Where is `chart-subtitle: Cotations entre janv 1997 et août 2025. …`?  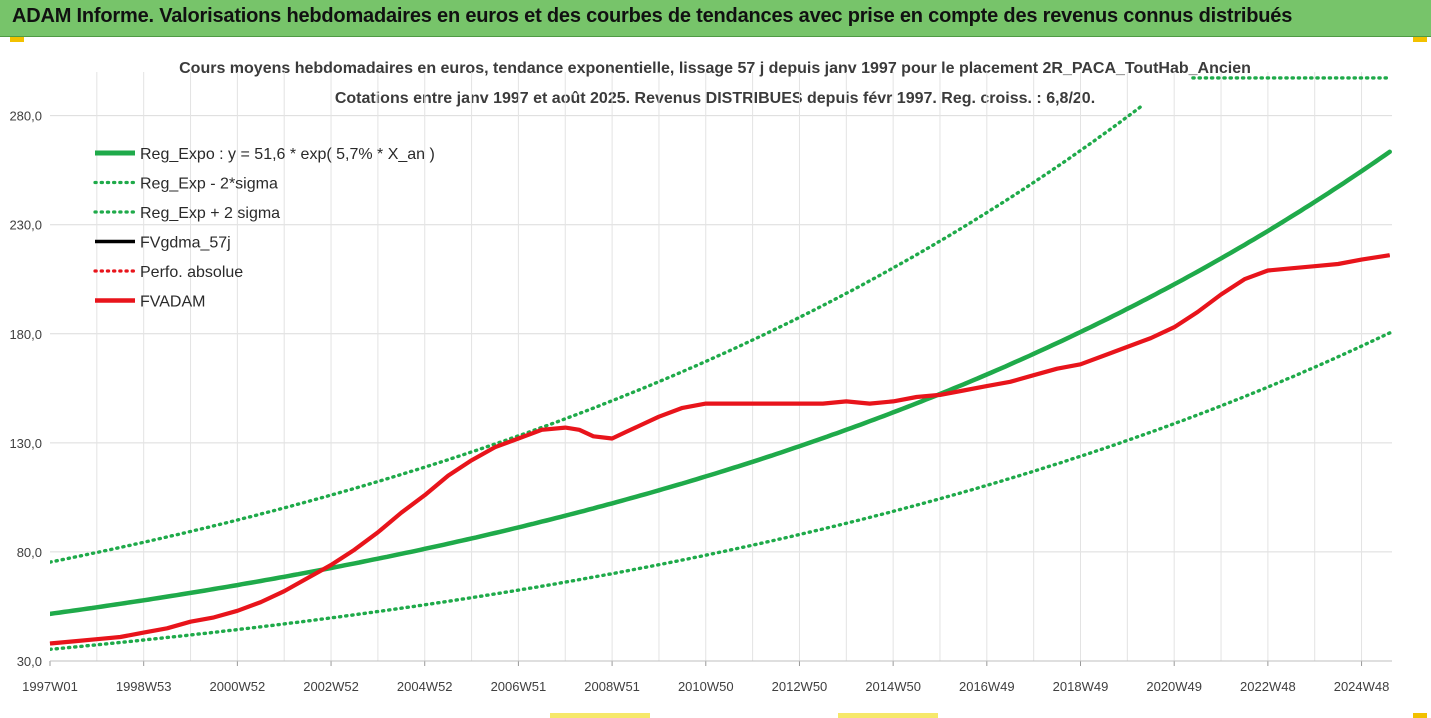 chart-subtitle: Cotations entre janv 1997 et août 2025. … is located at coordinates (715, 98).